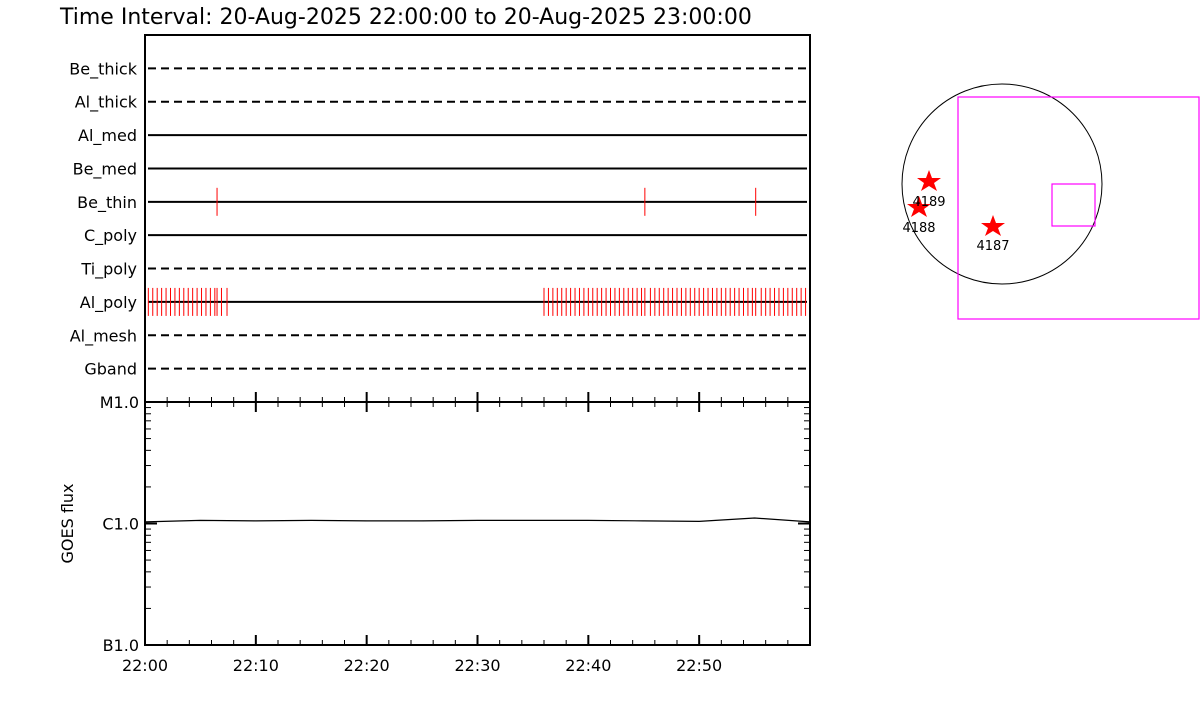 This screenshot has height=704, width=1200. What do you see at coordinates (918, 228) in the screenshot?
I see `region-label: 4188` at bounding box center [918, 228].